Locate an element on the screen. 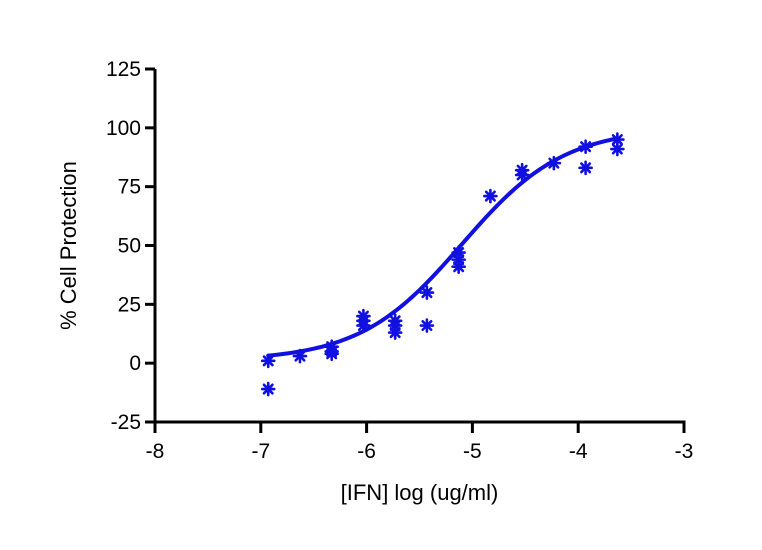  x-tick-label: -3 is located at coordinates (684, 451).